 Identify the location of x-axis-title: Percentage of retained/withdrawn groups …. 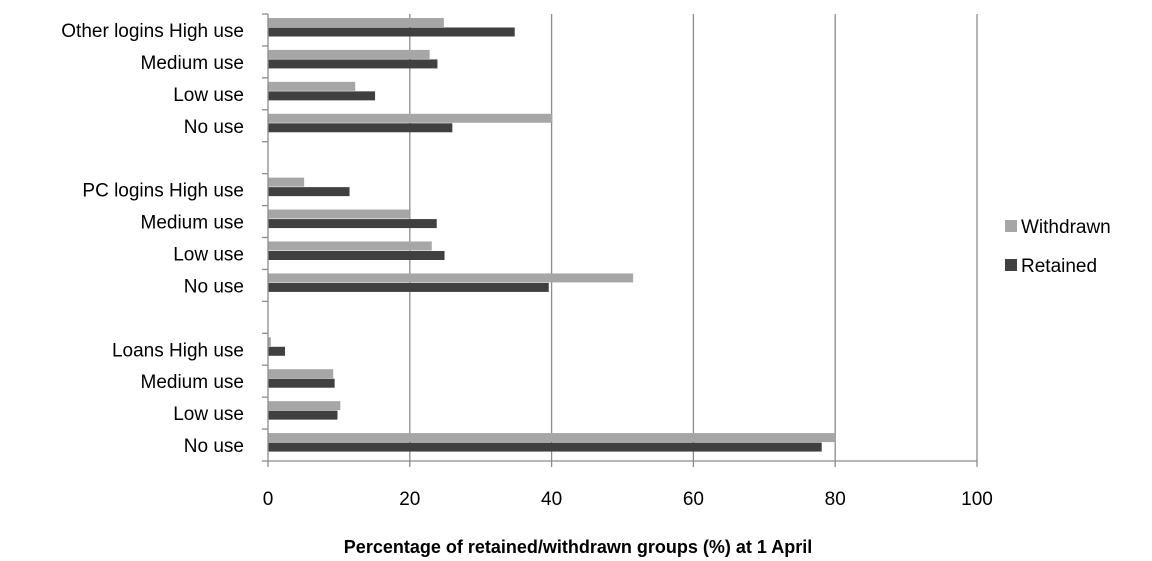
(578, 547).